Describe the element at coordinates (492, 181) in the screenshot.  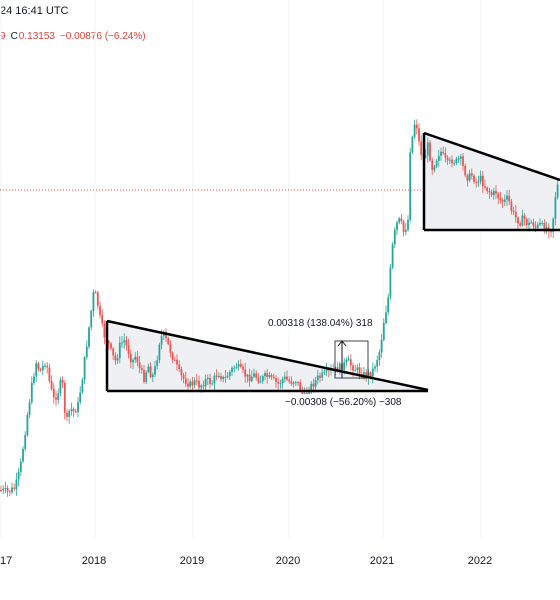
I see `triangle-pattern-2-fill` at that location.